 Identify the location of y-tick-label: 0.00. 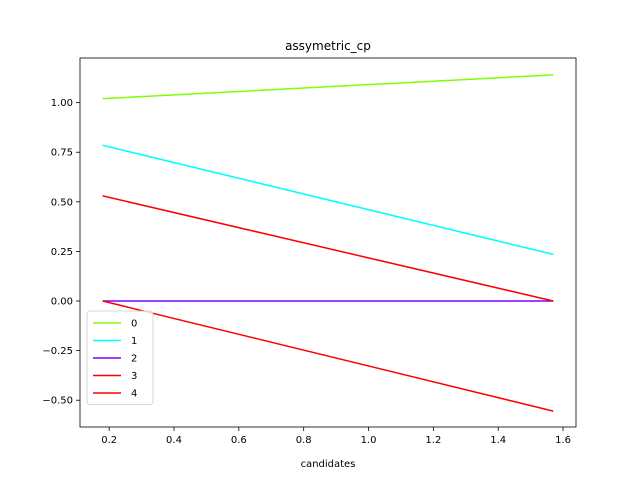
(62, 302).